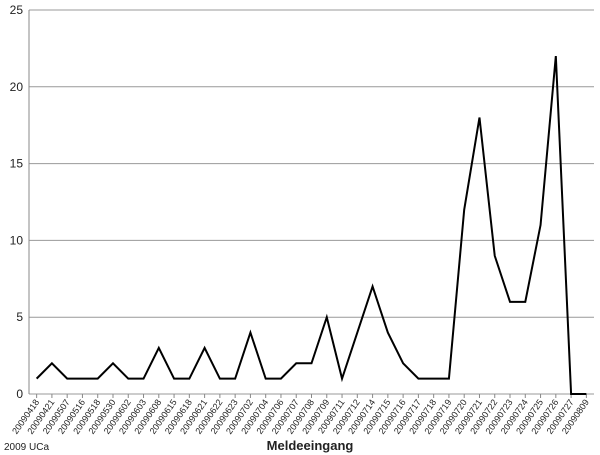  I want to click on y-tick-label: 20, so click(17, 87).